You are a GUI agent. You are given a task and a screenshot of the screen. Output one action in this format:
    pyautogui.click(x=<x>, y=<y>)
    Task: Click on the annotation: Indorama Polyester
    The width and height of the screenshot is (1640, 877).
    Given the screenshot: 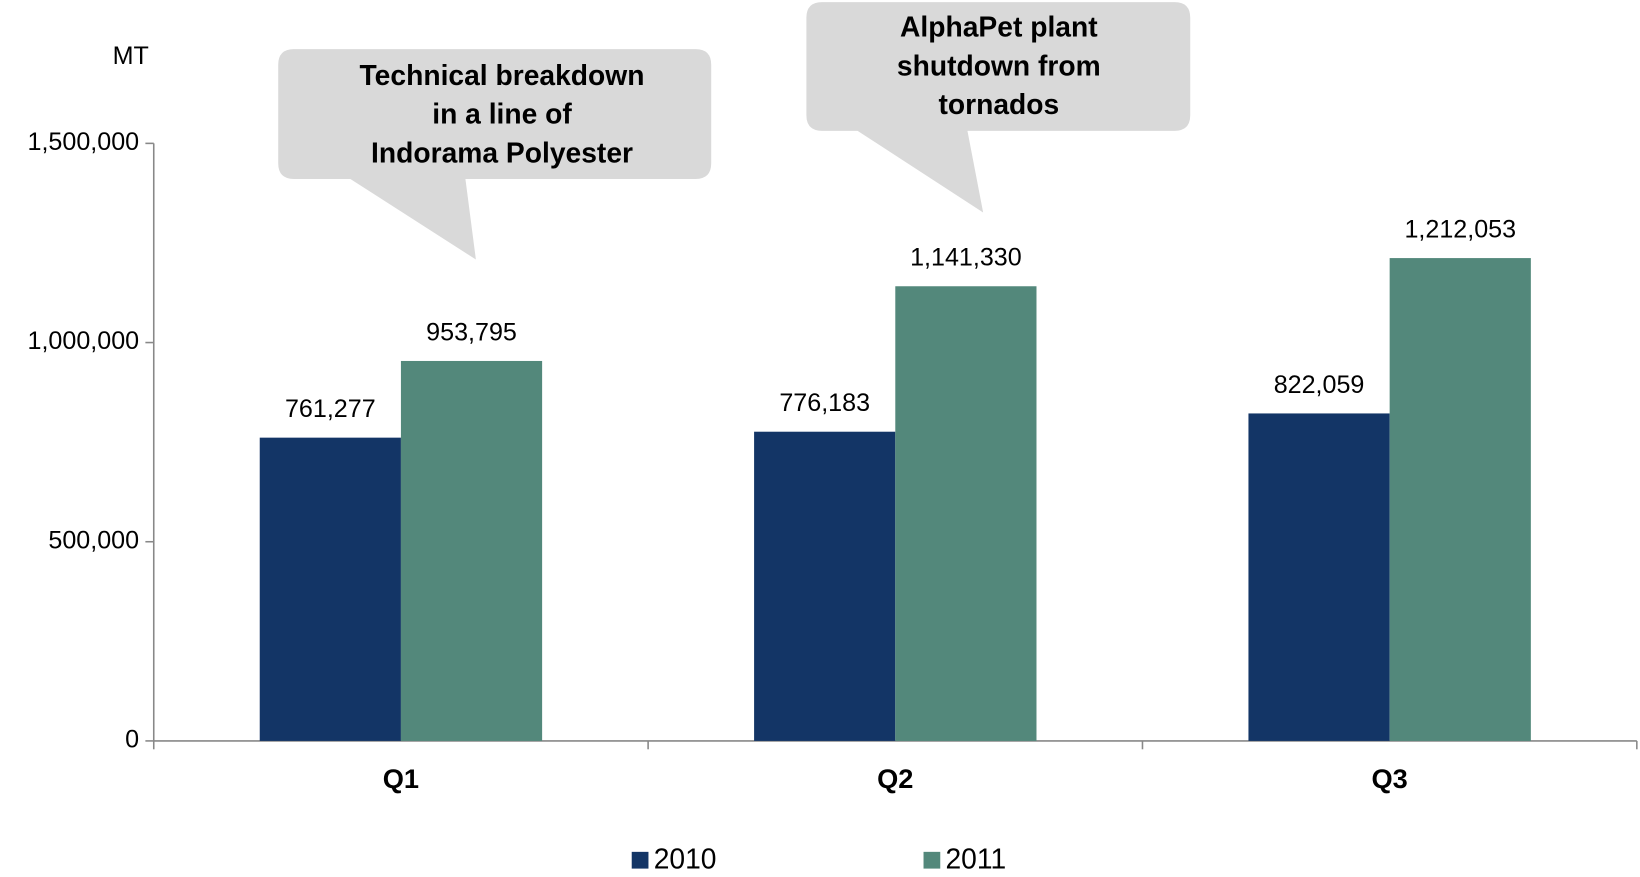 What is the action you would take?
    pyautogui.click(x=502, y=152)
    